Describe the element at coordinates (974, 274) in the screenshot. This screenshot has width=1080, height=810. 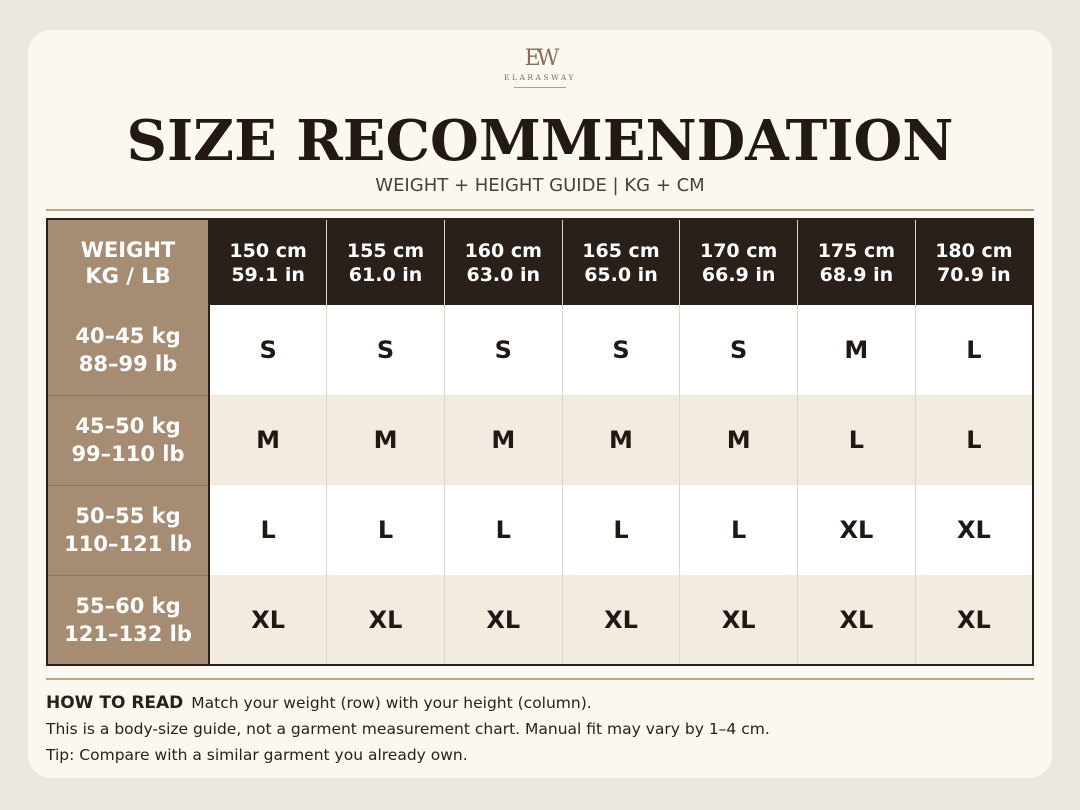
I see `height-in: 70.9 in` at that location.